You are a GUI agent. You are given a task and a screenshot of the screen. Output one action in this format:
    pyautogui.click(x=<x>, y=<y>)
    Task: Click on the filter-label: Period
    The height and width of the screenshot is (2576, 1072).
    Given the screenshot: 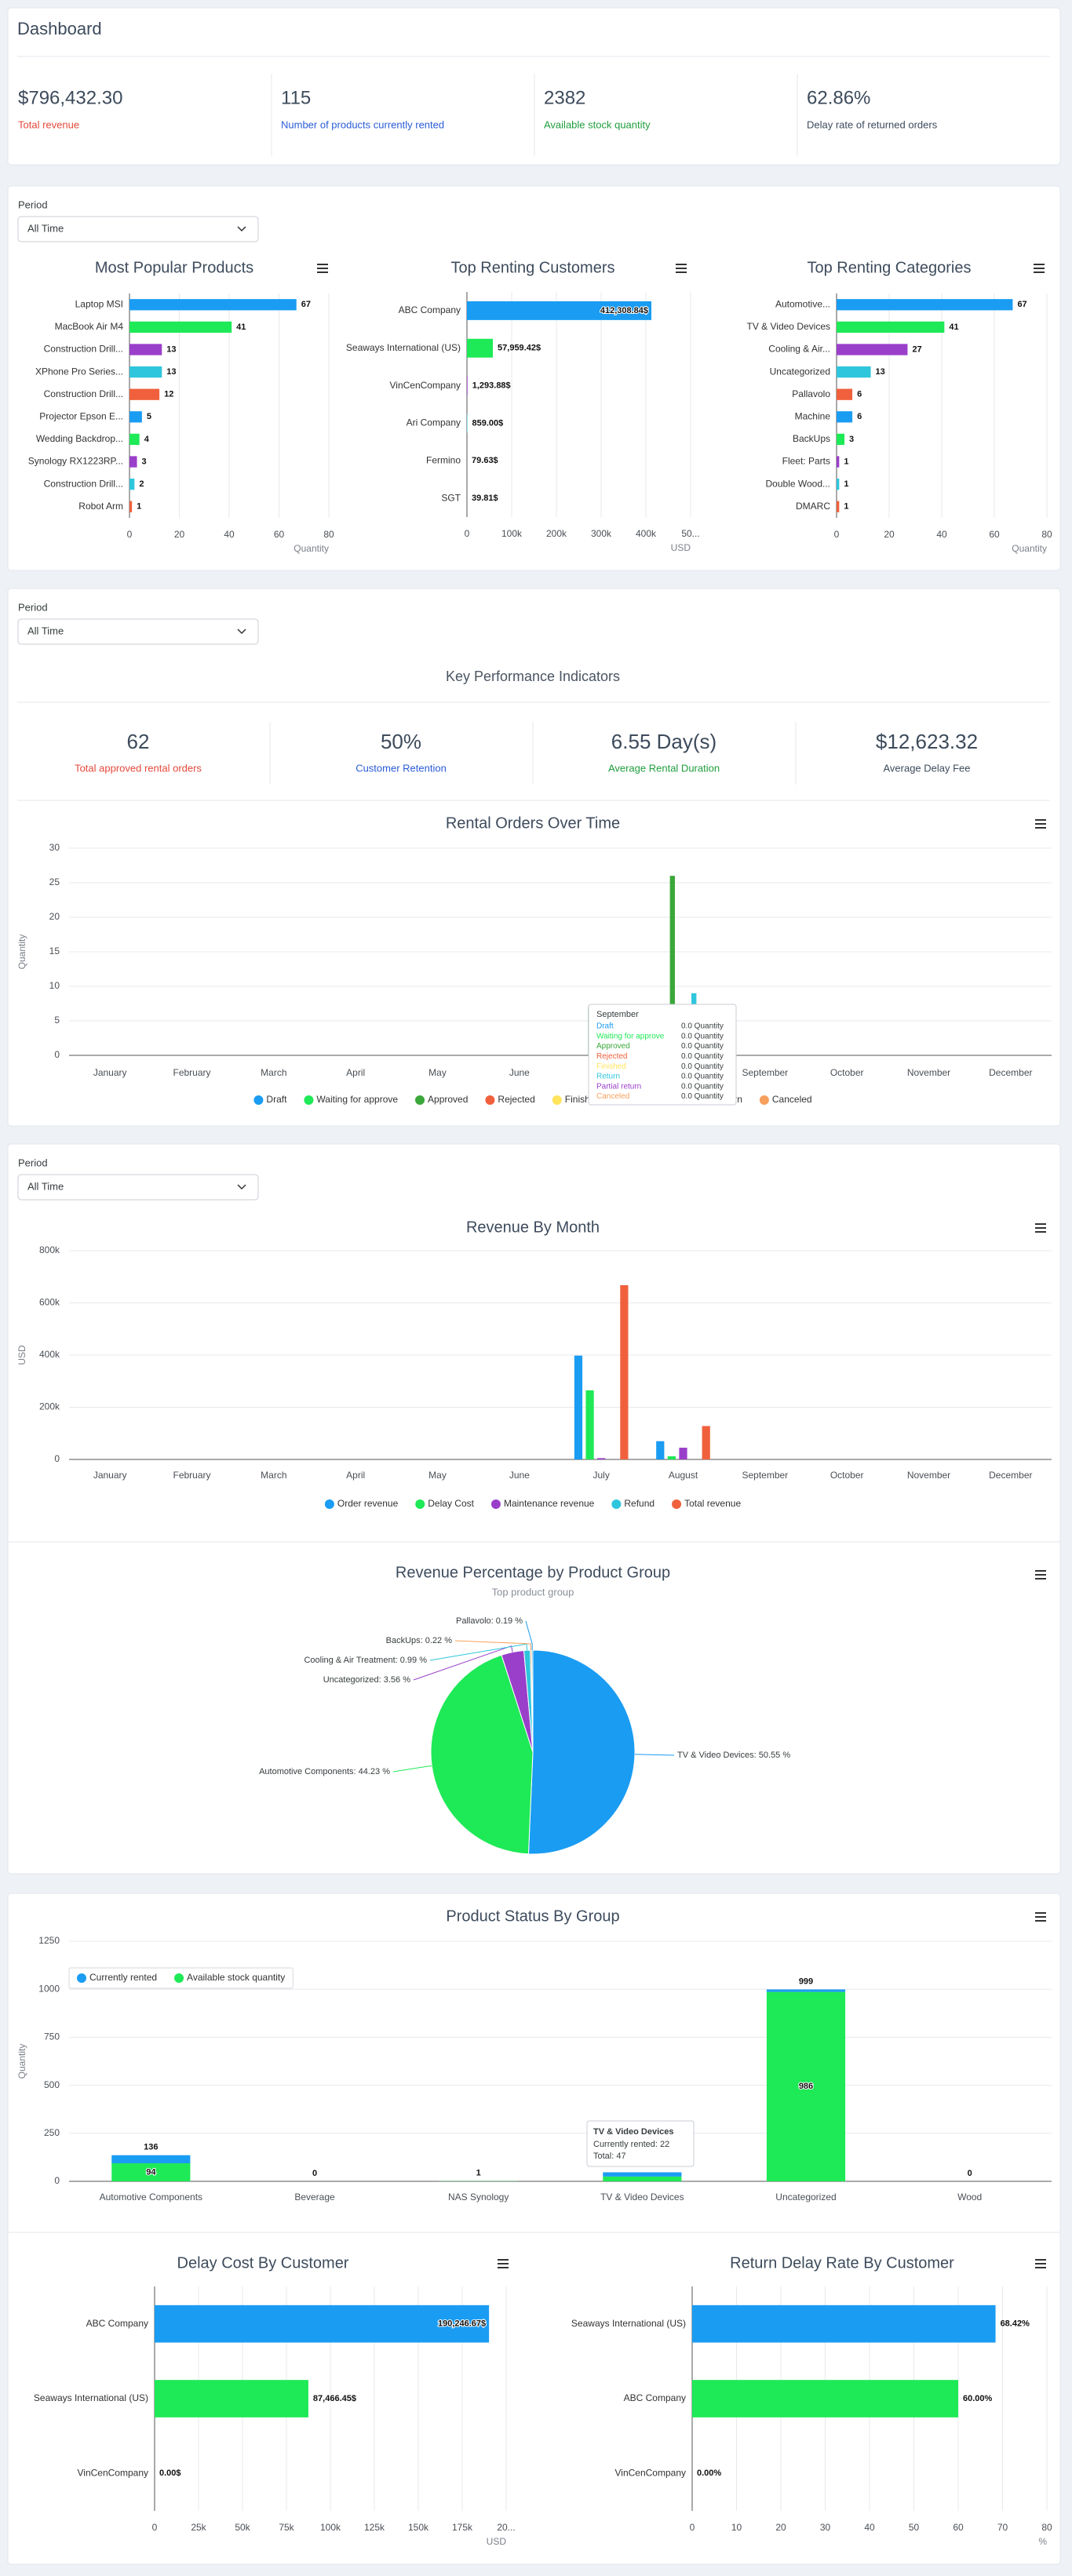 What is the action you would take?
    pyautogui.click(x=33, y=204)
    